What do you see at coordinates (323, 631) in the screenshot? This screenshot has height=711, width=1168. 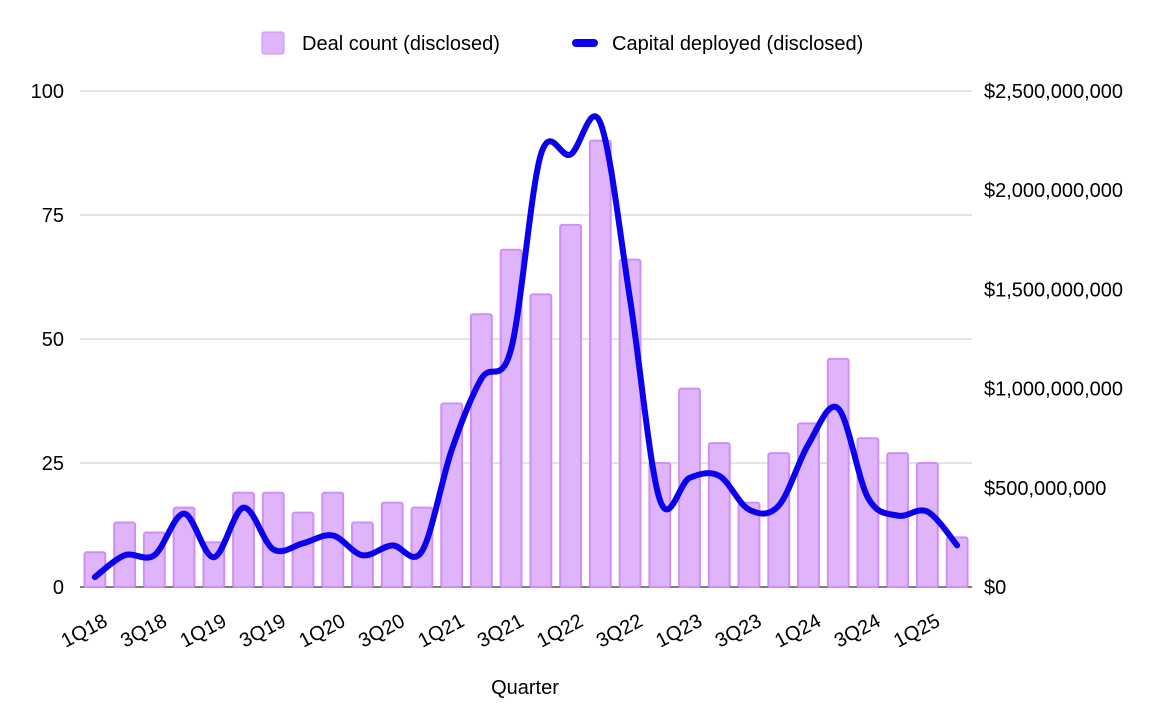 I see `x-axis-tick-label: 1Q20` at bounding box center [323, 631].